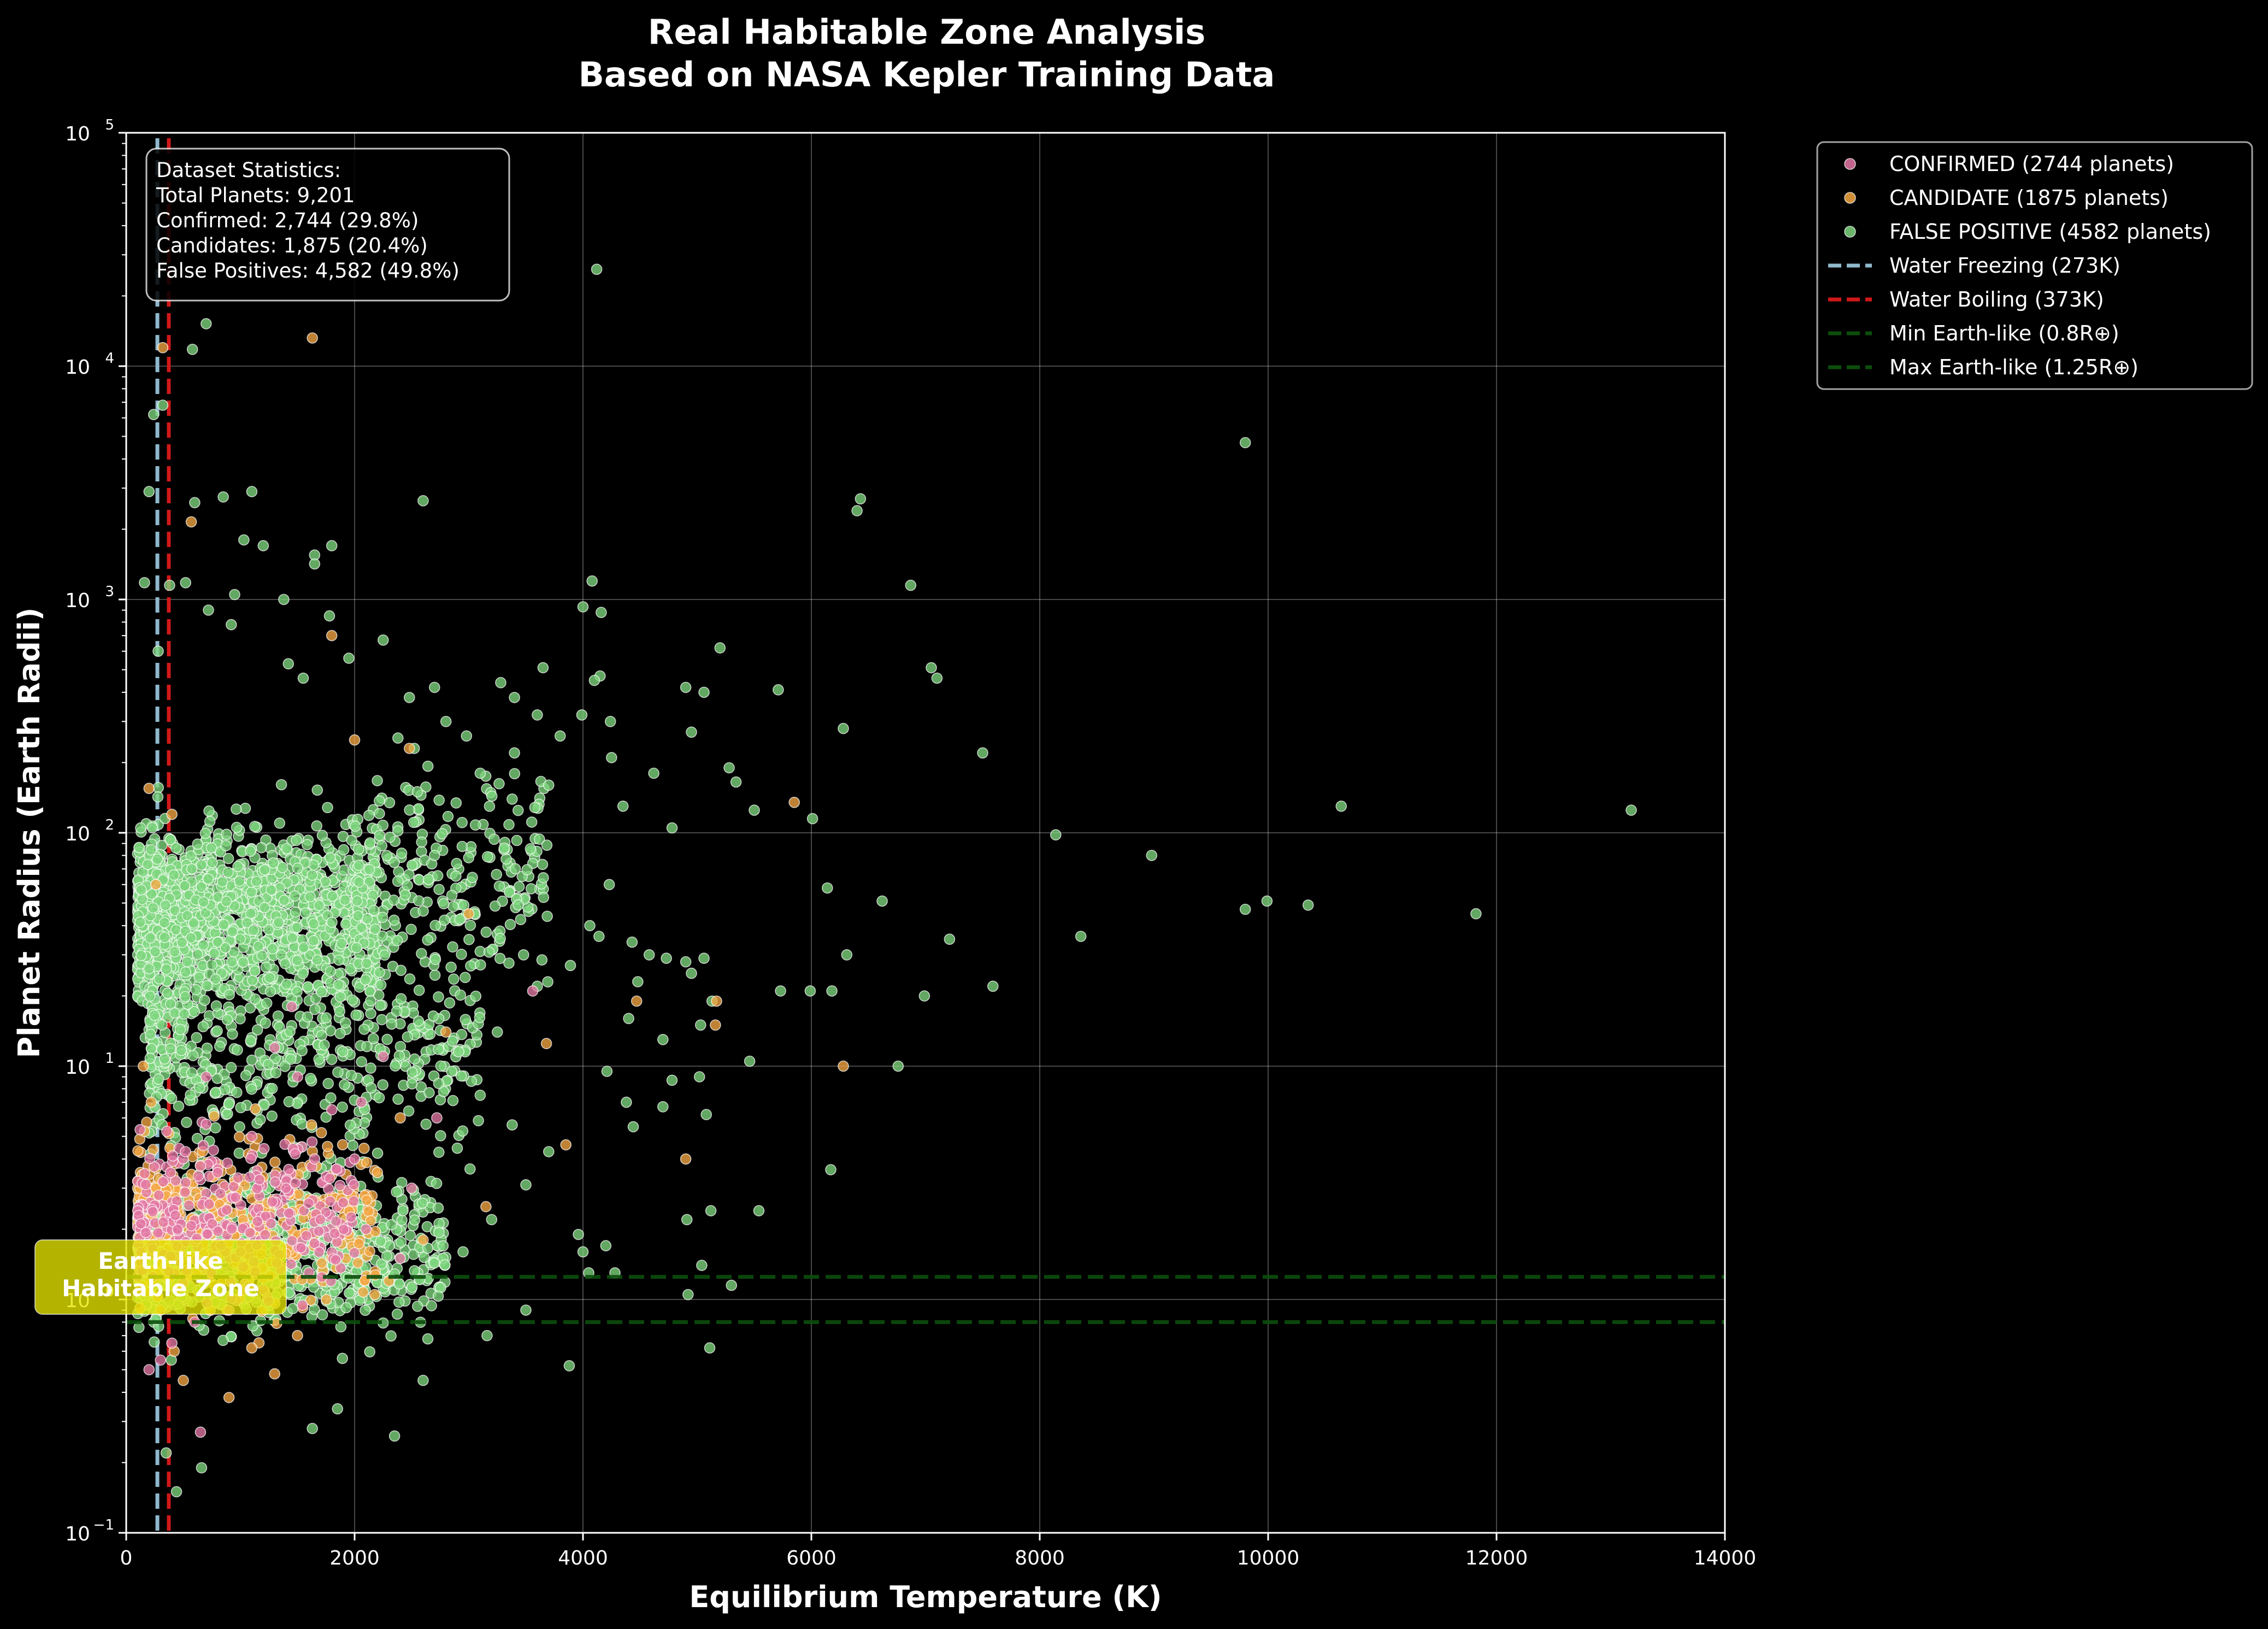 This screenshot has width=2268, height=1629. I want to click on y-tick-exponent-6: 5, so click(109, 125).